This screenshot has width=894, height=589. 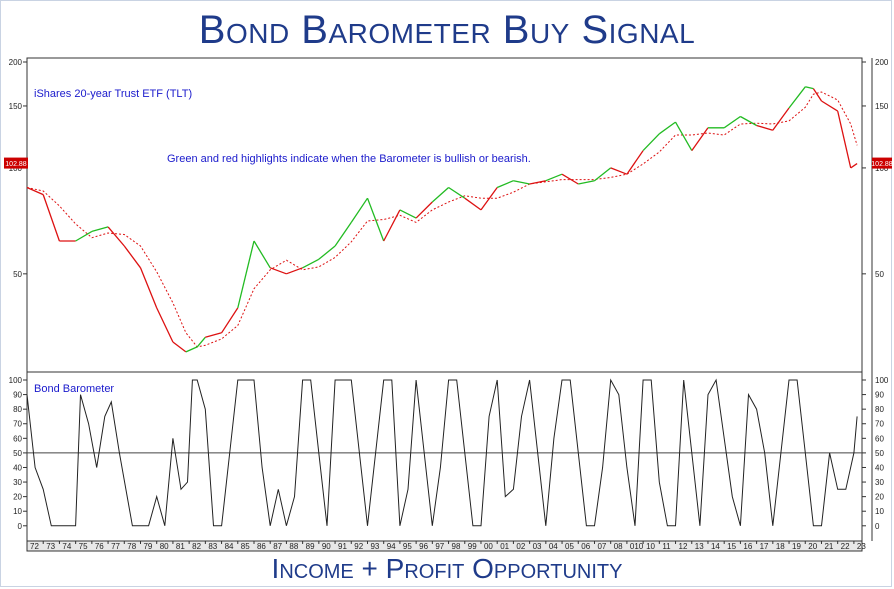 What do you see at coordinates (113, 94) in the screenshot?
I see `series-label-tlt: iShares 20-year Trust ETF (TLT)` at bounding box center [113, 94].